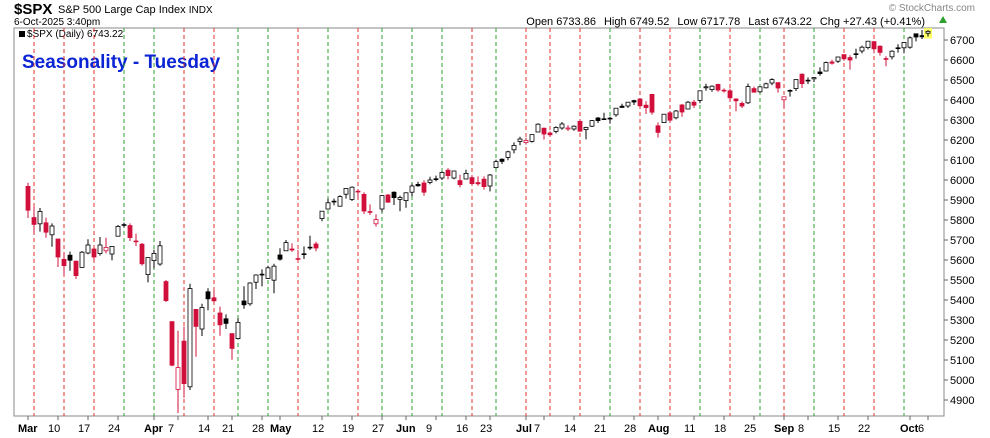 The width and height of the screenshot is (990, 438). What do you see at coordinates (962, 301) in the screenshot?
I see `y-tick-label: 5400` at bounding box center [962, 301].